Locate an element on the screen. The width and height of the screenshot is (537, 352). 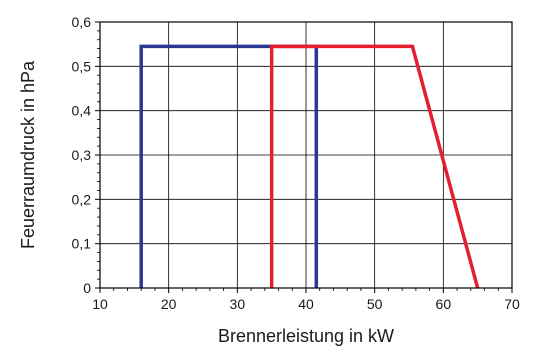
y-tick-label: 0,4 is located at coordinates (82, 111).